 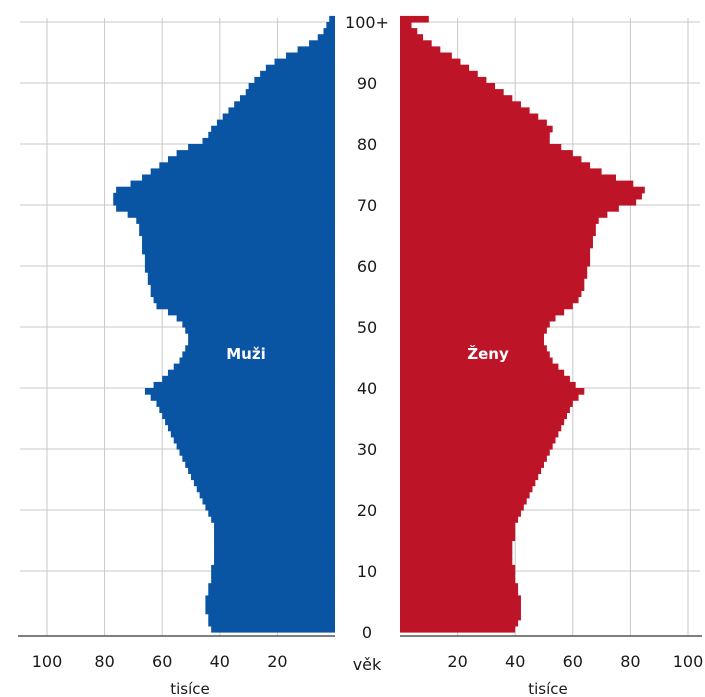 I want to click on x-tick-label-left: 60, so click(x=162, y=661).